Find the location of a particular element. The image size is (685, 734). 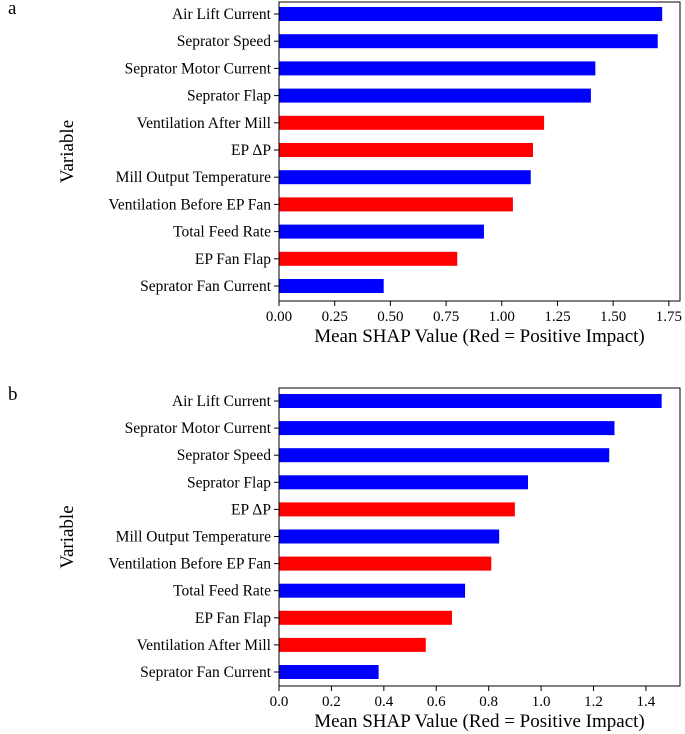

x-tick-label: 0.0 is located at coordinates (279, 702).